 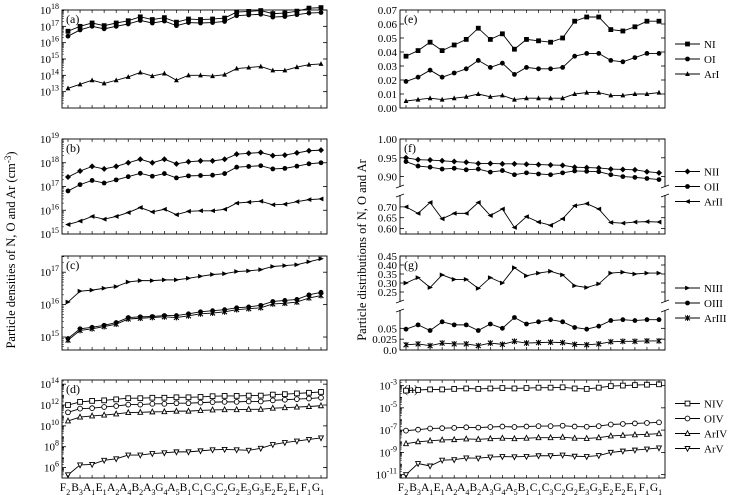 I want to click on series-ArII, so click(x=532, y=215).